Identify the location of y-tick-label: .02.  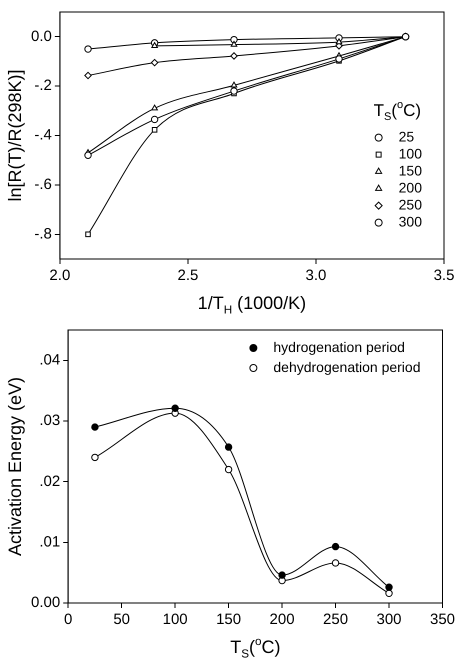
(49, 481).